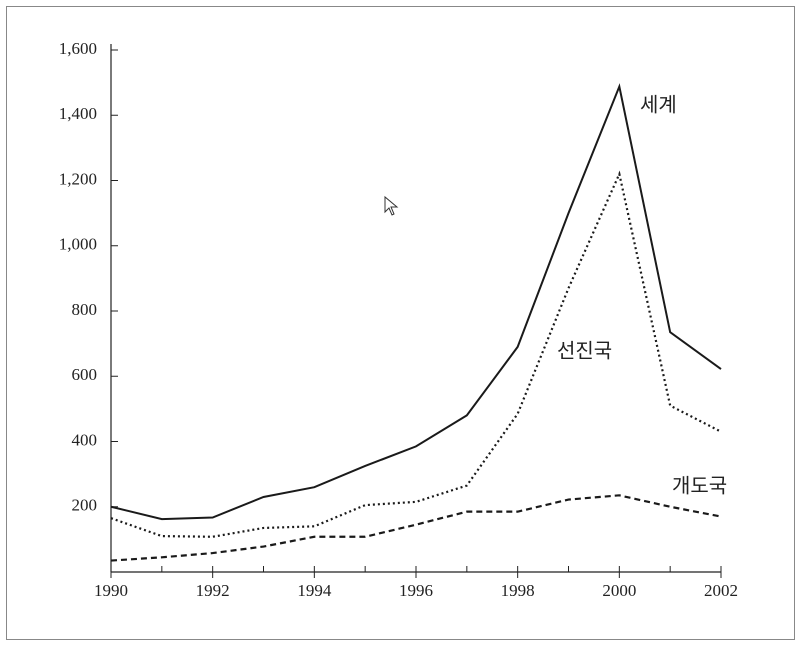  I want to click on cursor, so click(391, 205).